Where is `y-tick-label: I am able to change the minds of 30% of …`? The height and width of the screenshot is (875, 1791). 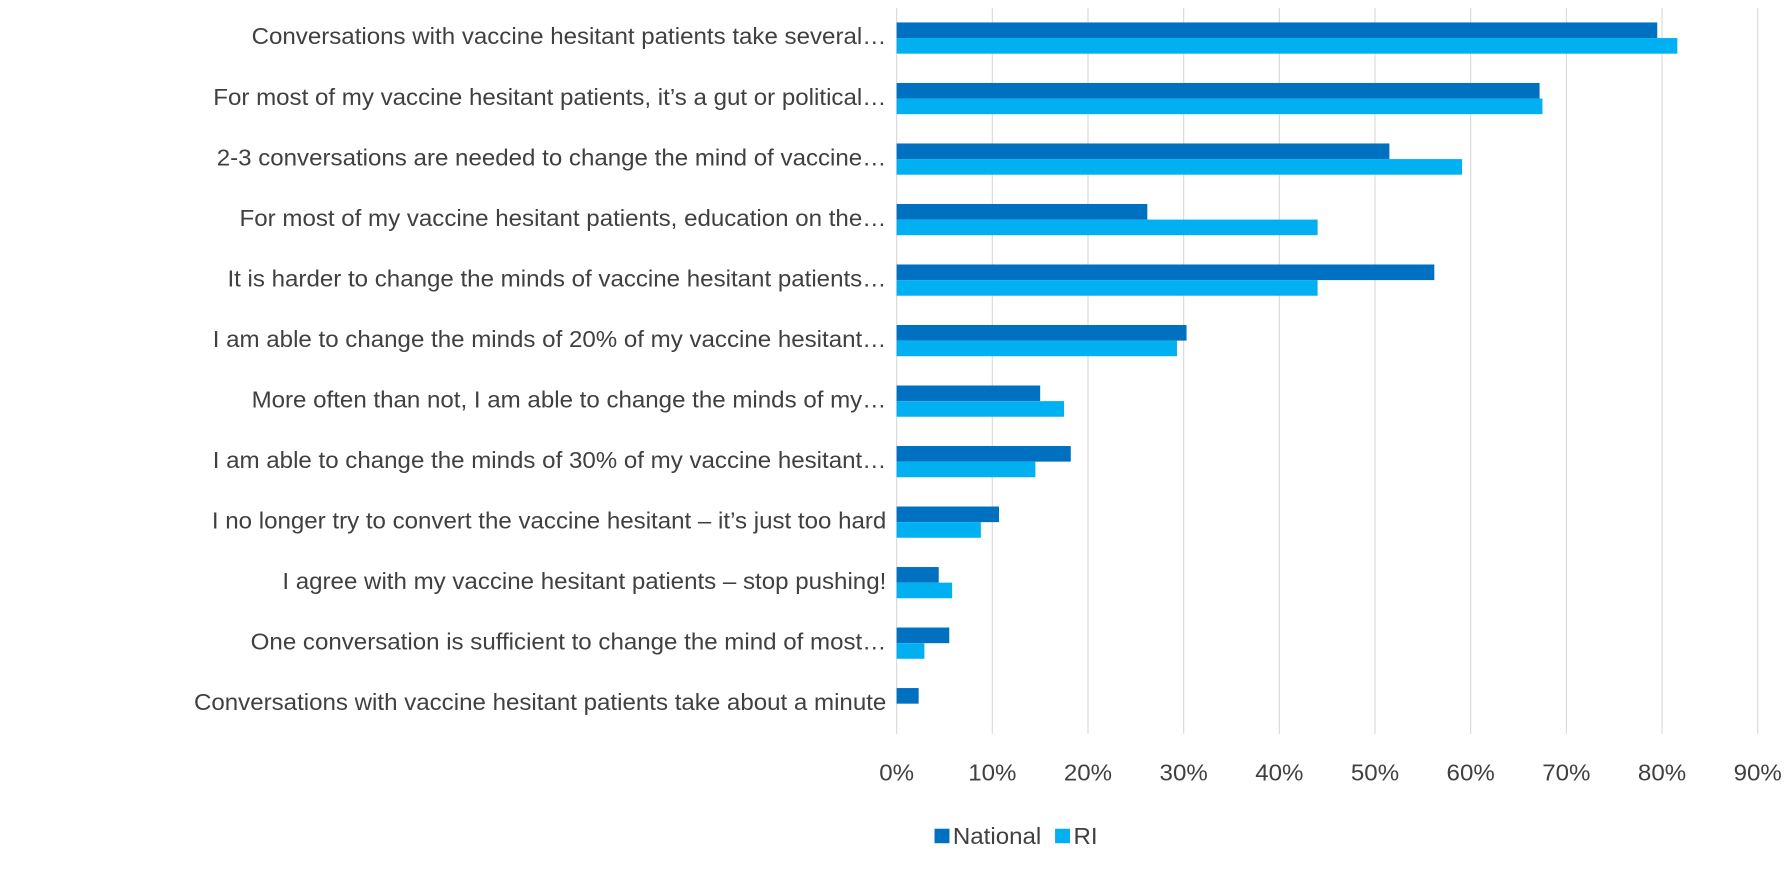 y-tick-label: I am able to change the minds of 30% of … is located at coordinates (550, 460).